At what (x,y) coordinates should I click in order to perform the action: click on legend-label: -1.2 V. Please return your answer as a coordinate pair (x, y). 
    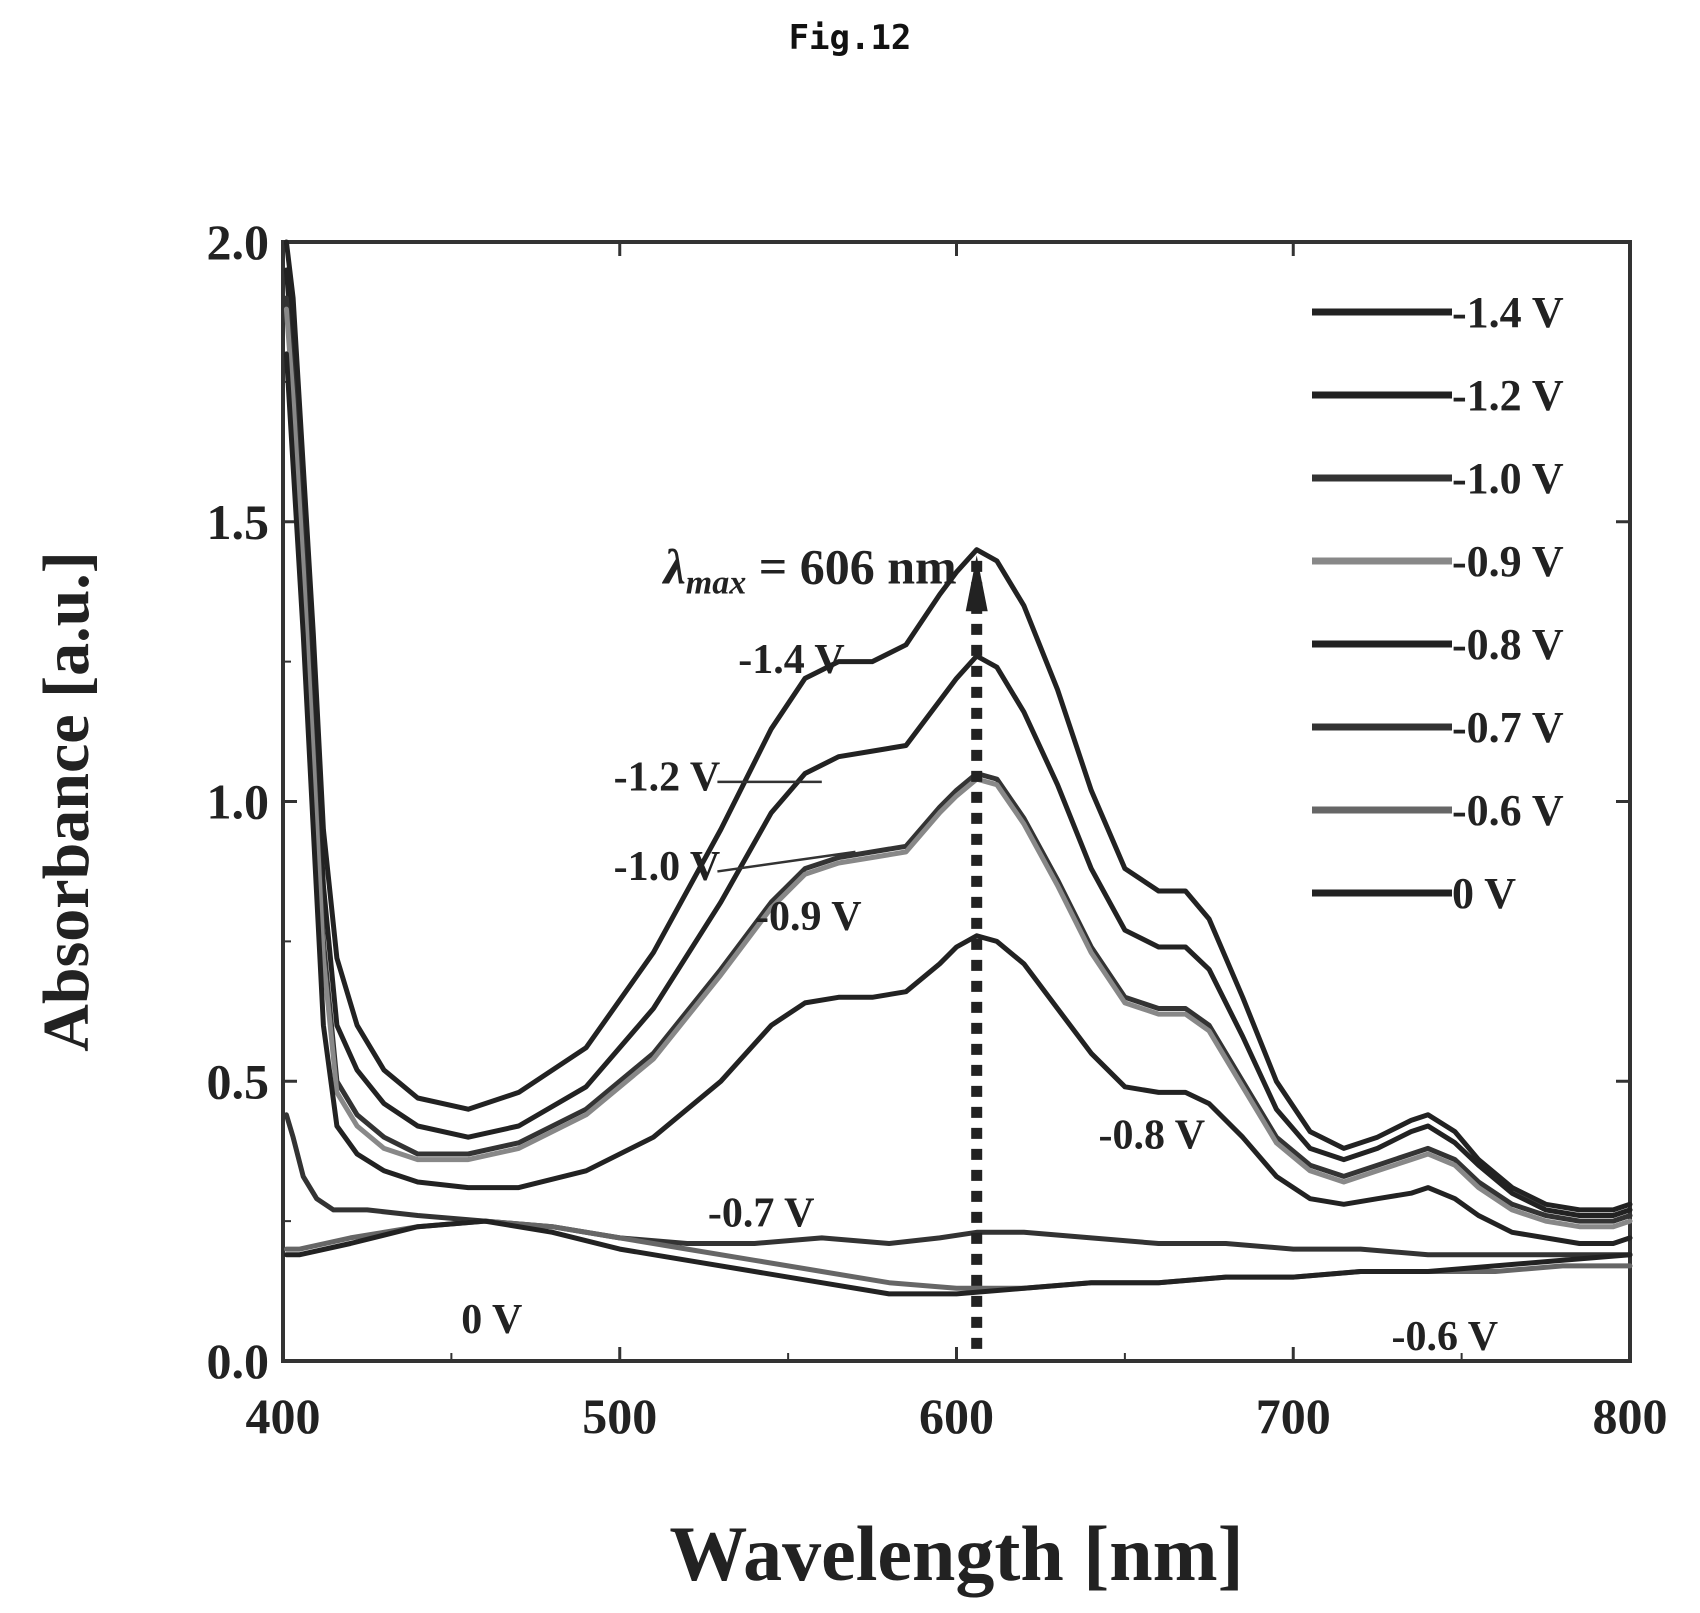
    Looking at the image, I should click on (1508, 395).